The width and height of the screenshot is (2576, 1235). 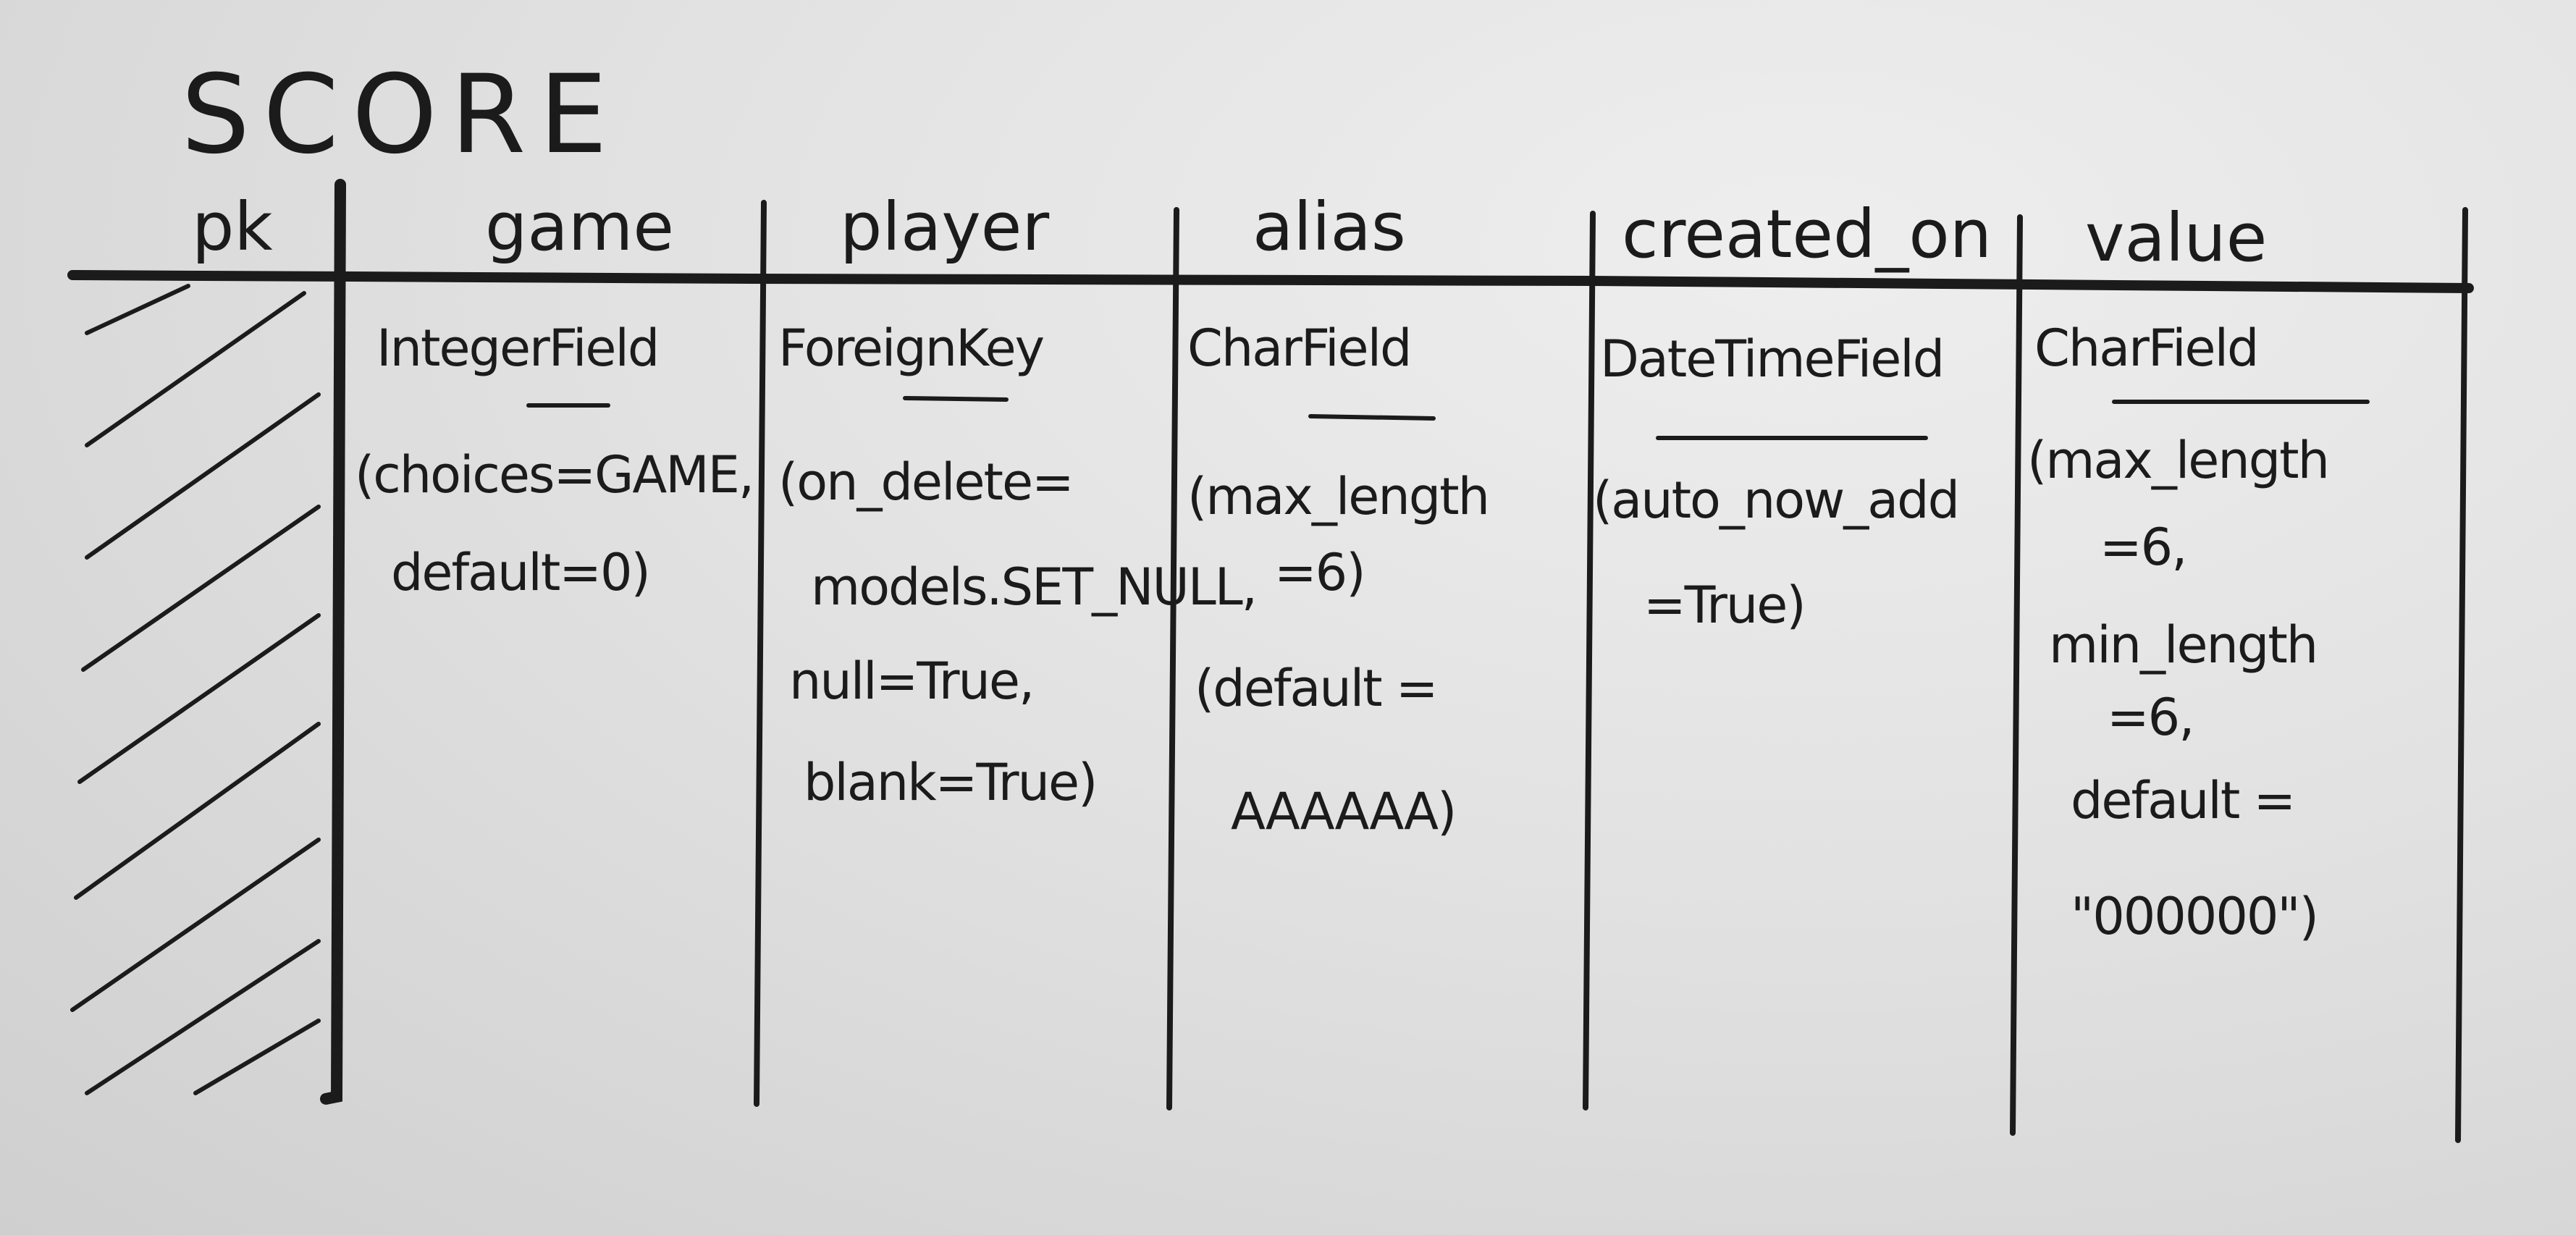 I want to click on value-option-line: "000000"), so click(x=2194, y=917).